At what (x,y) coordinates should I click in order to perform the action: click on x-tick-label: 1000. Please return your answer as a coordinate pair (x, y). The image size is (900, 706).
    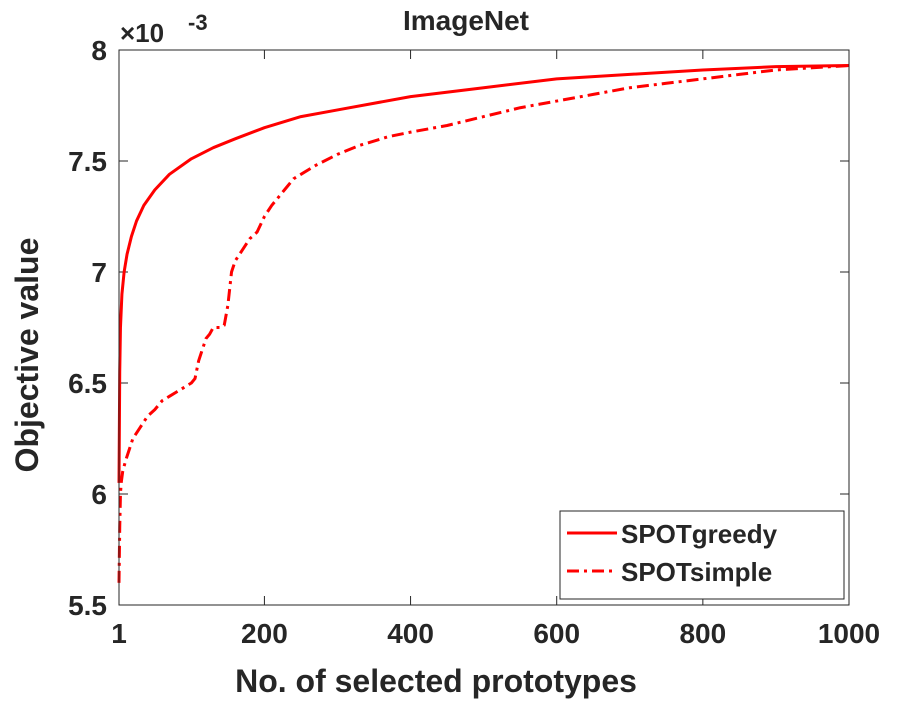
    Looking at the image, I should click on (849, 633).